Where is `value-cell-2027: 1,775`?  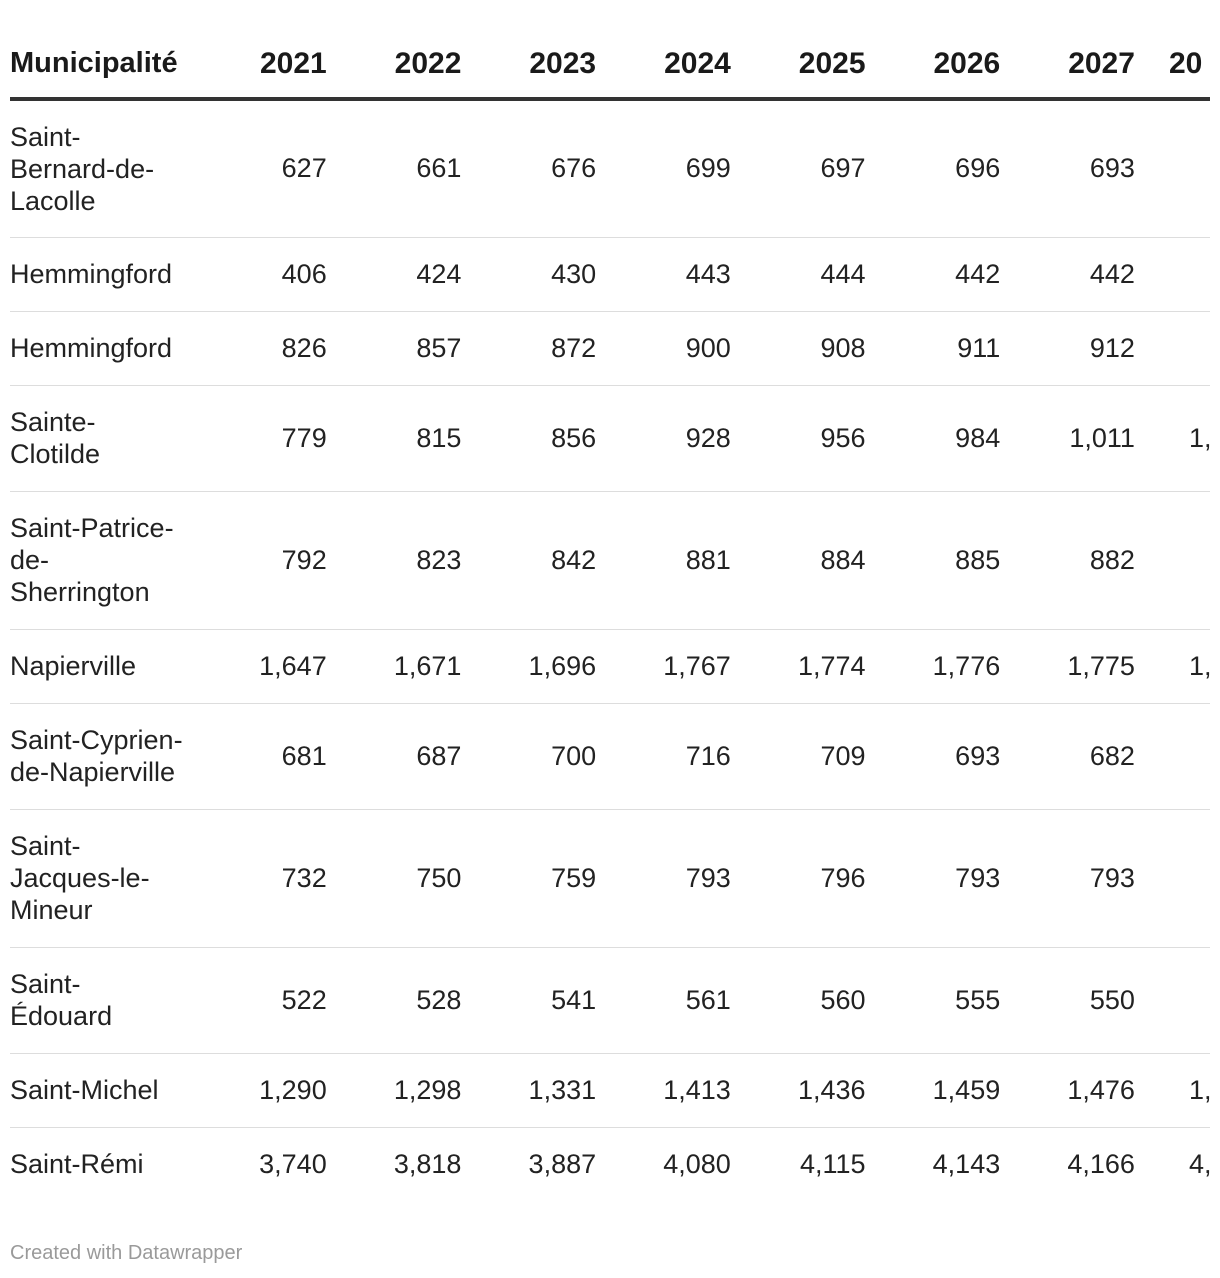 value-cell-2027: 1,775 is located at coordinates (1067, 666).